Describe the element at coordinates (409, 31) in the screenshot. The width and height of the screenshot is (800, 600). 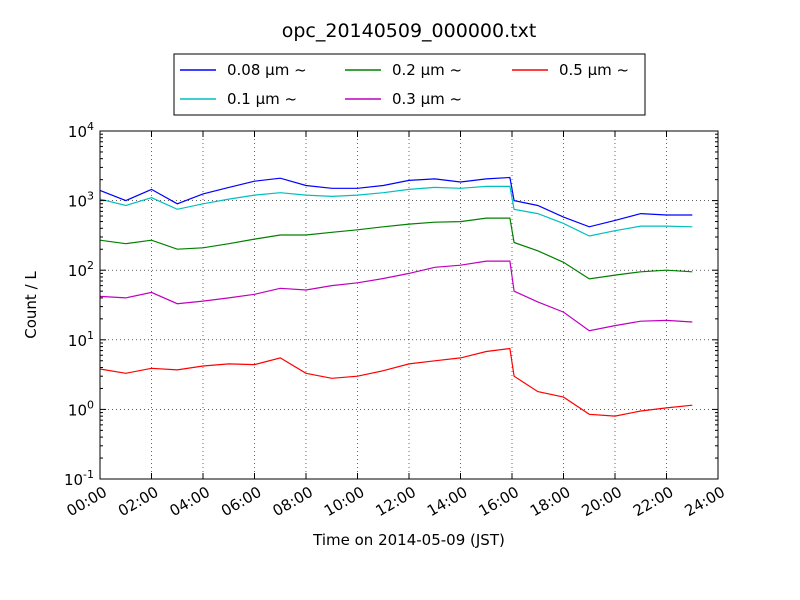
I see `chart-title: opc_20140509_000000.txt` at that location.